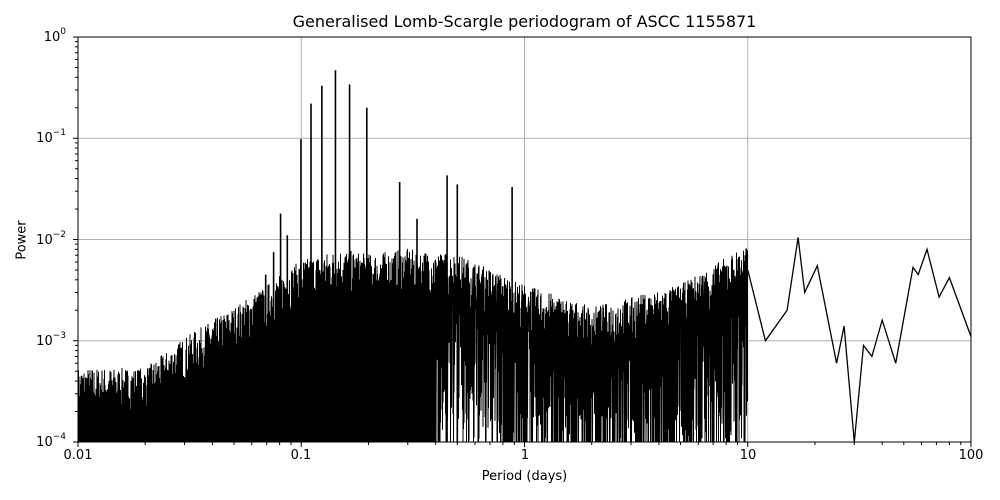  What do you see at coordinates (51, 340) in the screenshot?
I see `y-tick-label: 10⁻³` at bounding box center [51, 340].